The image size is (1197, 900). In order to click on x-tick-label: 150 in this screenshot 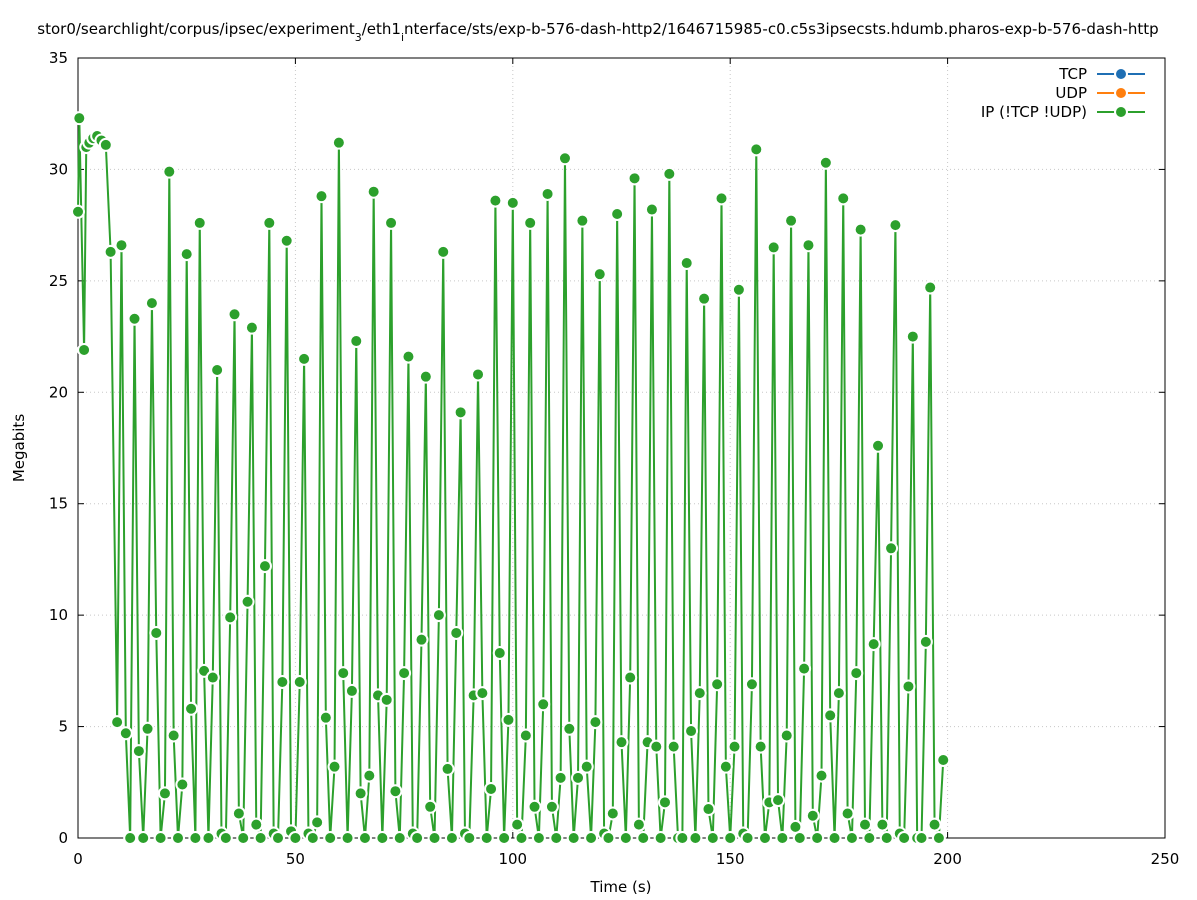, I will do `click(730, 859)`.